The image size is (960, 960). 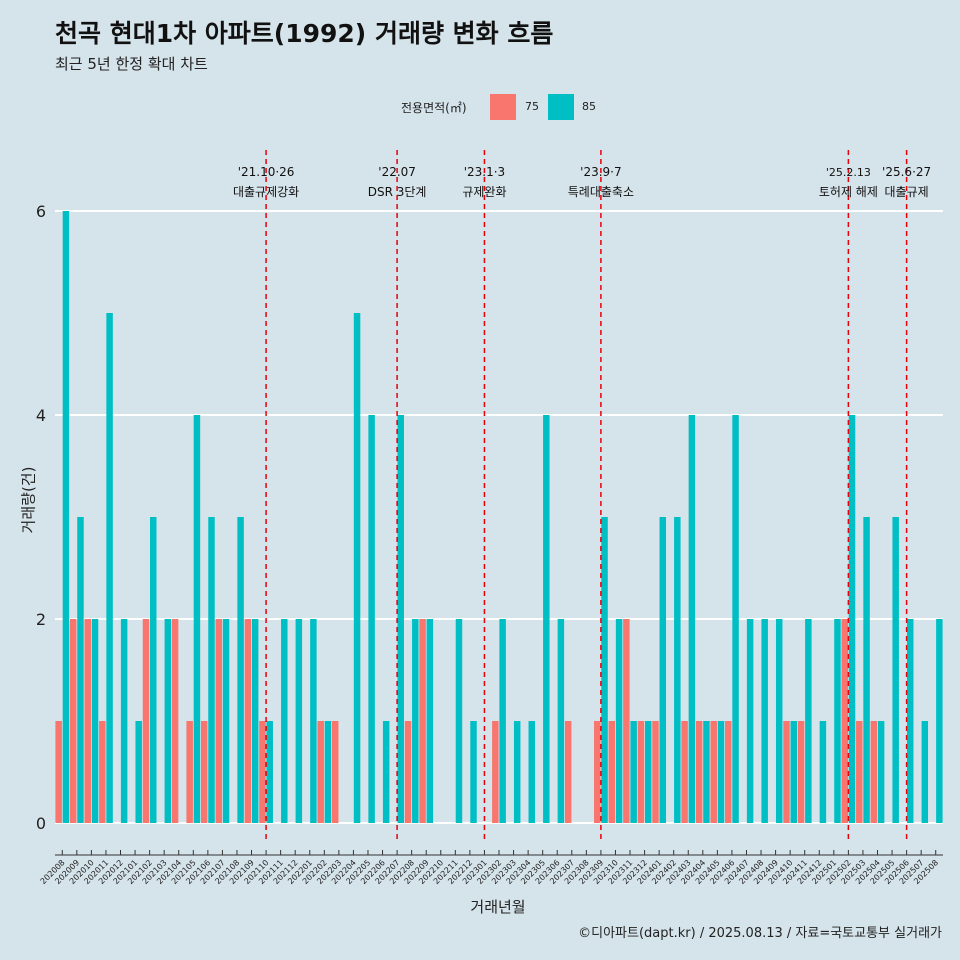 I want to click on event-label: 토허제 해제, so click(x=848, y=192).